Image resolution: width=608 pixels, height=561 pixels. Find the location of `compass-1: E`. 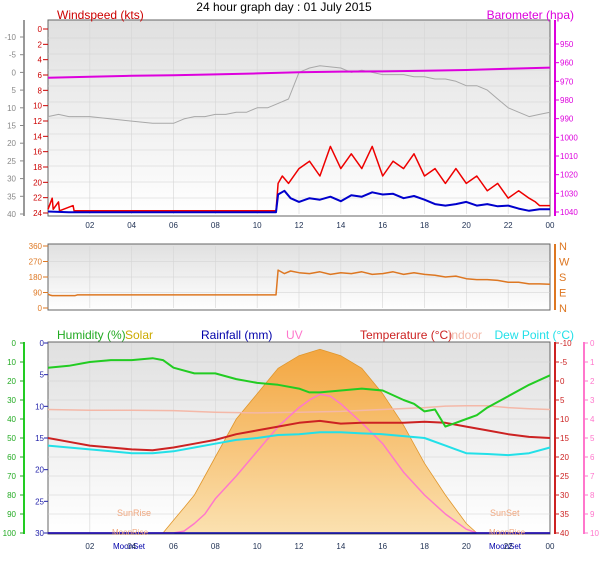

compass-1: E is located at coordinates (562, 294).